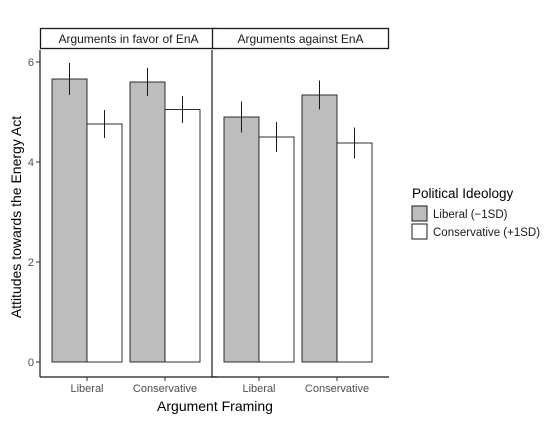 The image size is (550, 421). I want to click on y-tick-label: 2, so click(31, 263).